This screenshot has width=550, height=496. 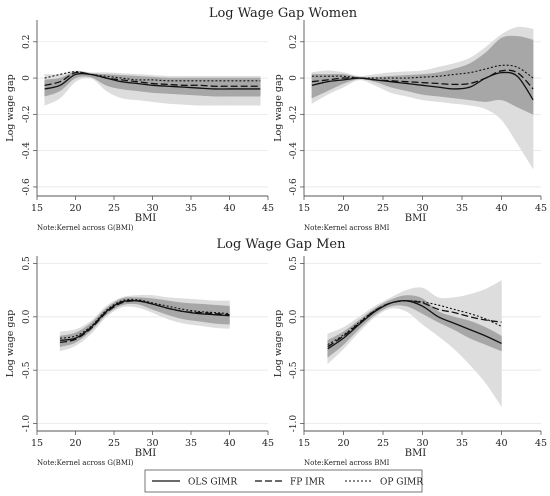 I want to click on women-section-title: Log Wage Gap Women, so click(x=283, y=13).